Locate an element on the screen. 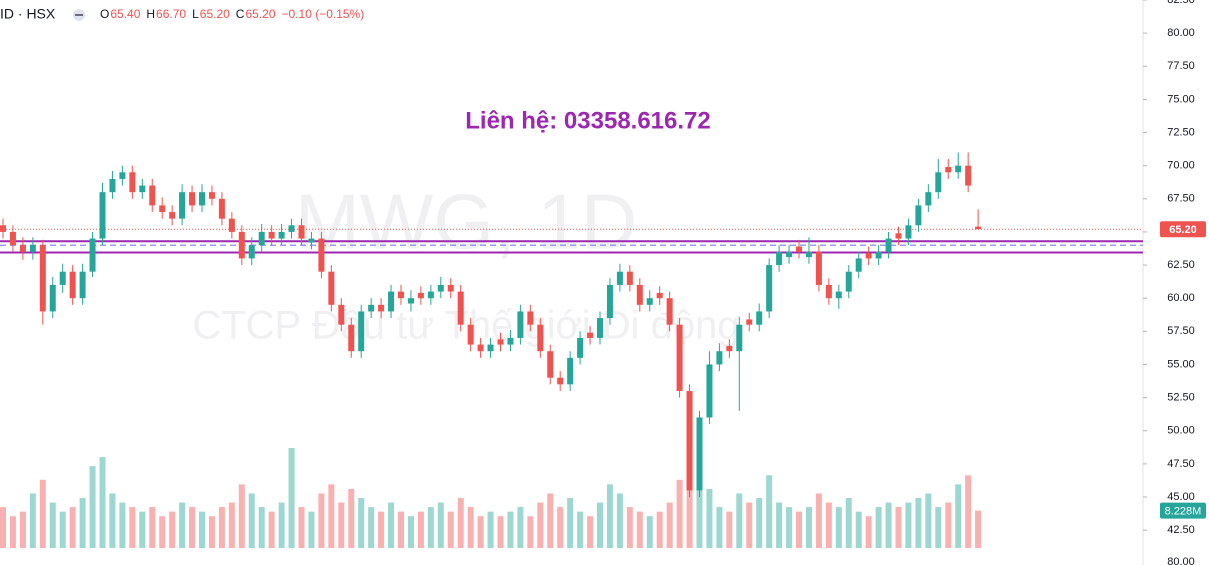 The width and height of the screenshot is (1209, 565). y-tick-label: 77.50 is located at coordinates (1181, 66).